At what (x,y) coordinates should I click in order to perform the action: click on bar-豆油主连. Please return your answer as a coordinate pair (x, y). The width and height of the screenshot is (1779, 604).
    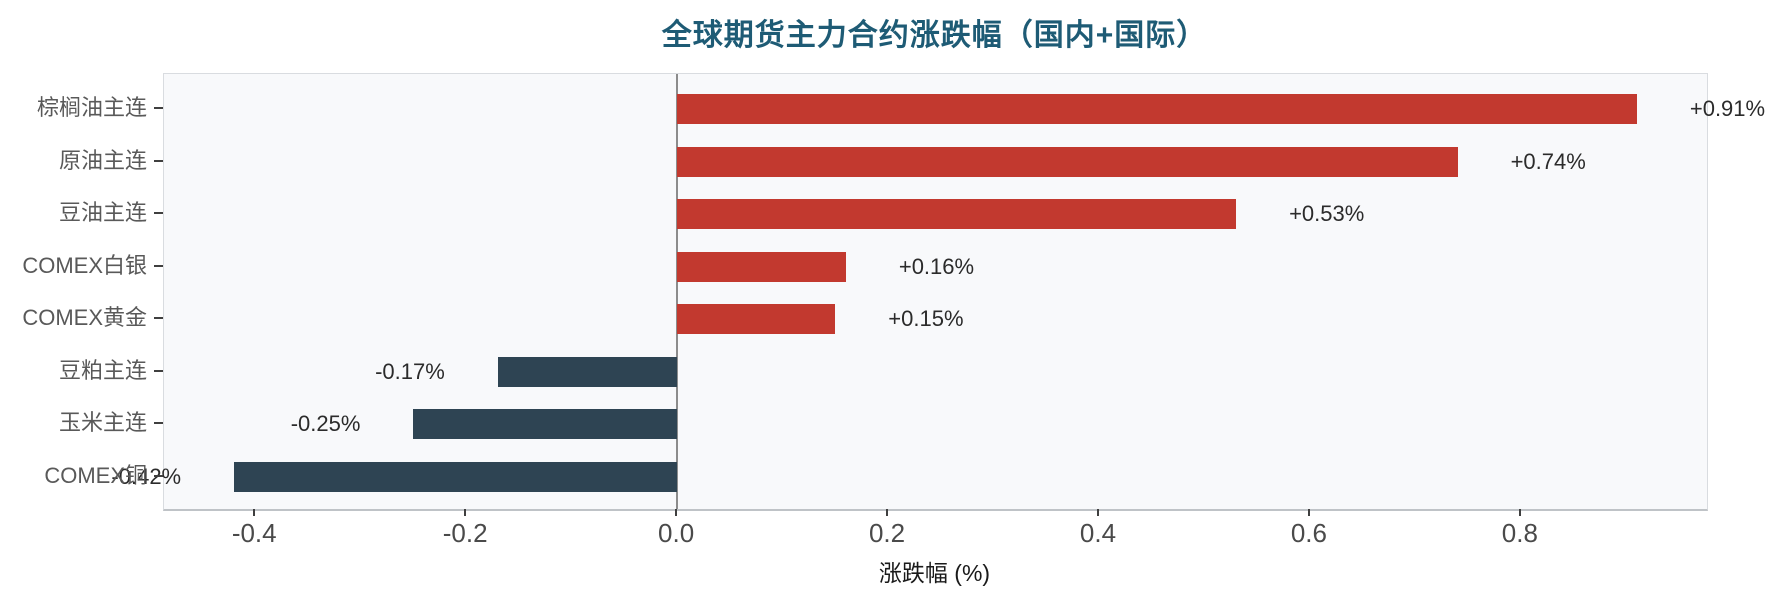
    Looking at the image, I should click on (957, 214).